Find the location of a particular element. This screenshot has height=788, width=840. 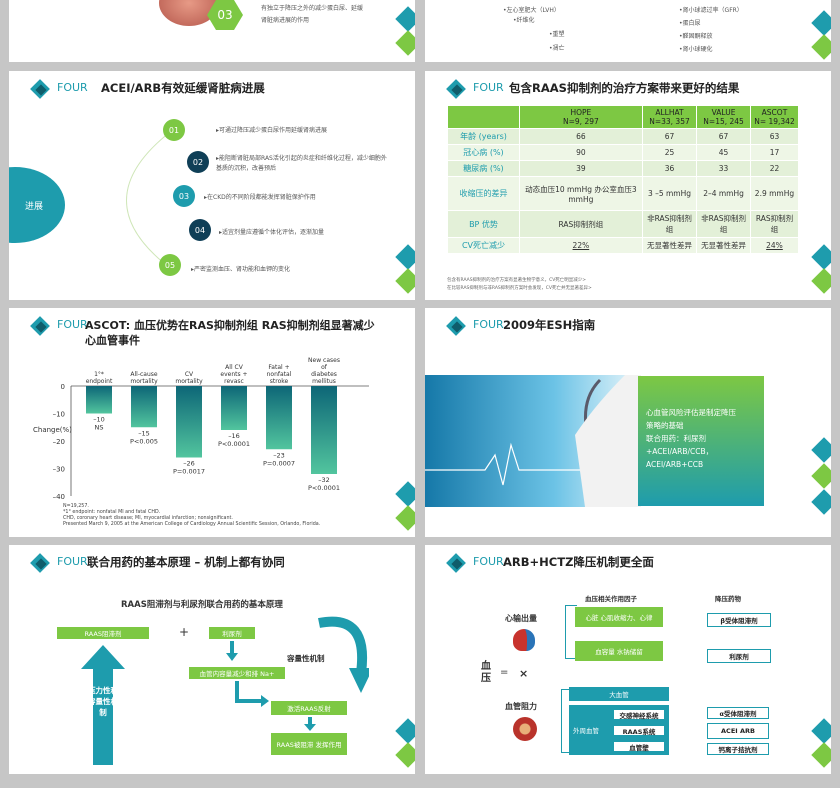

guideline-line: 心血管风险评估是制定降压 is located at coordinates (691, 412).